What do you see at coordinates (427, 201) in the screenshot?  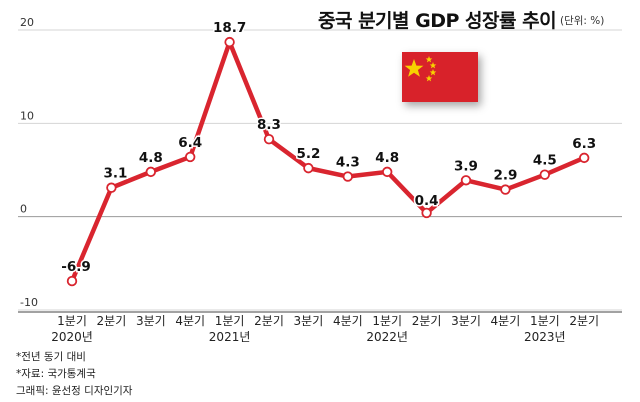 I see `data-label: 0.4` at bounding box center [427, 201].